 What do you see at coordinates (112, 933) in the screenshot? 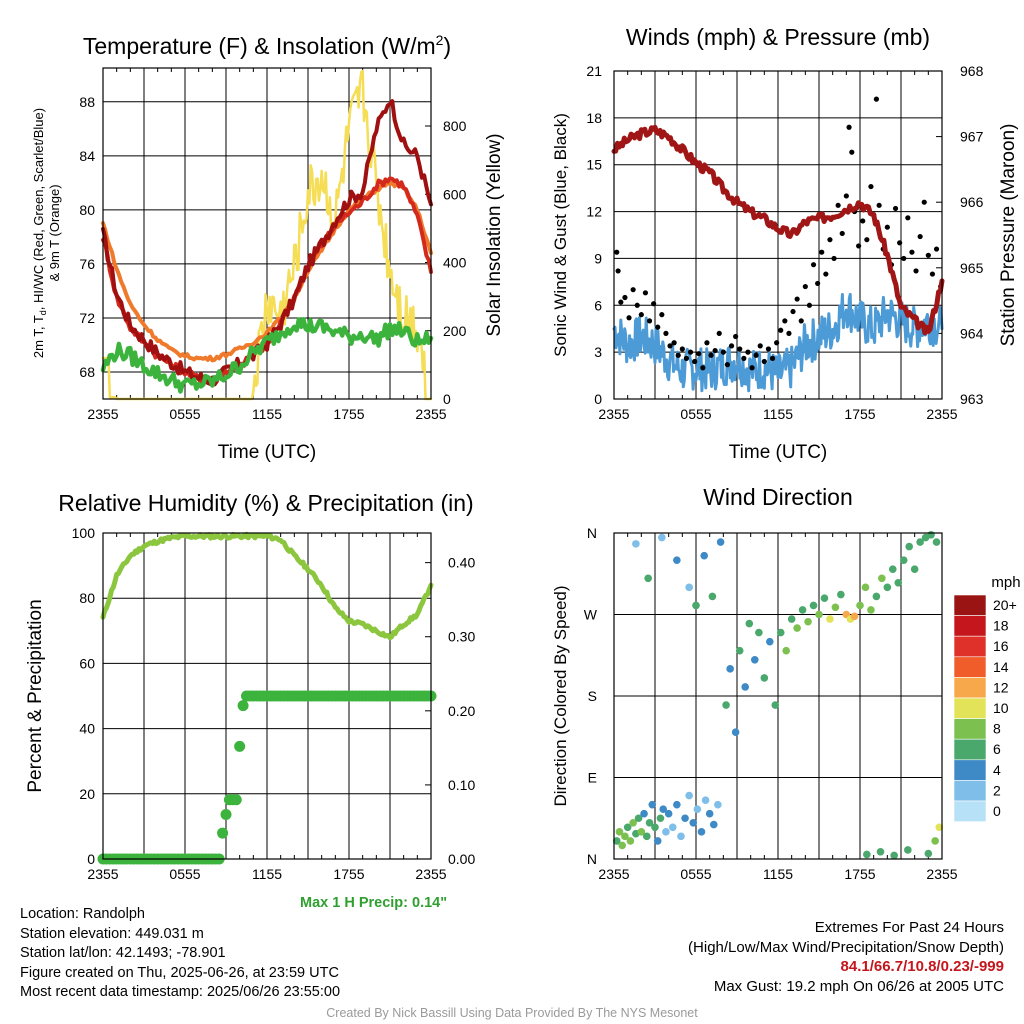
I see `elevation-text: Station elevation: 449.031 m` at bounding box center [112, 933].